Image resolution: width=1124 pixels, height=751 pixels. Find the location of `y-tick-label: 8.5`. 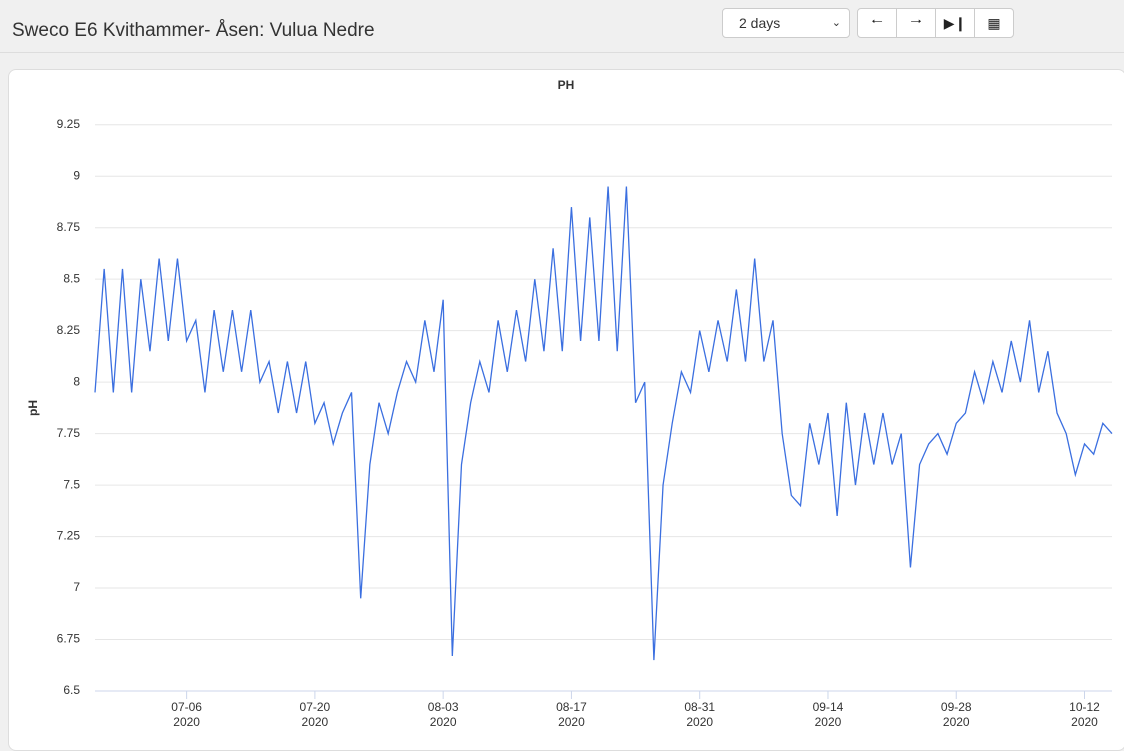

y-tick-label: 8.5 is located at coordinates (71, 278).